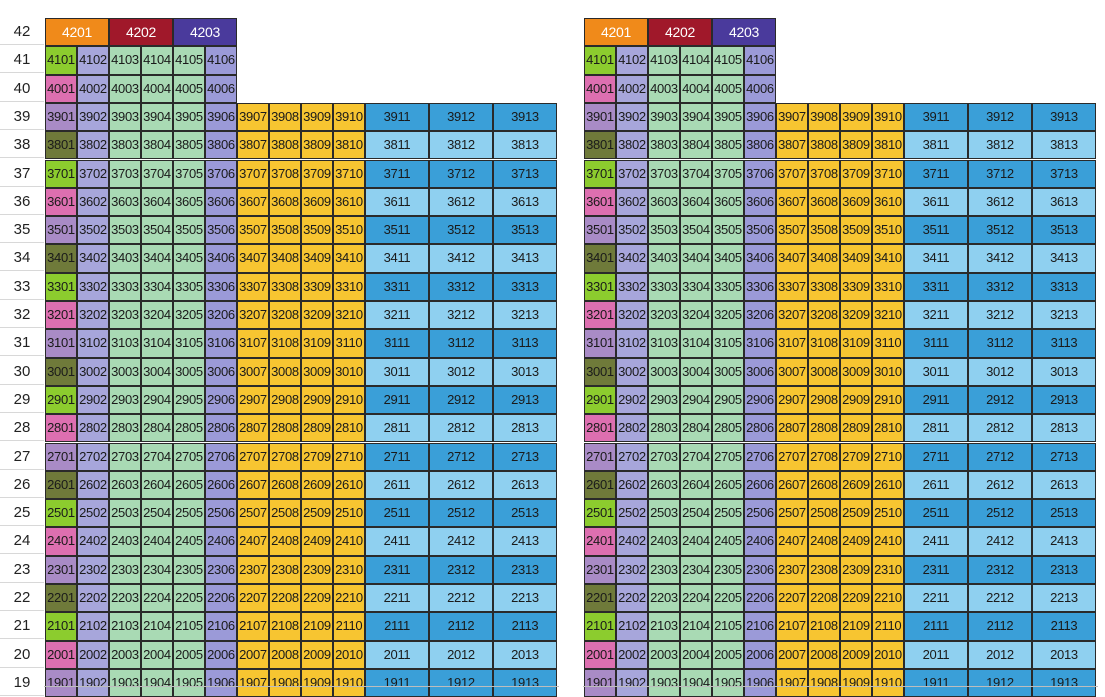  What do you see at coordinates (792, 626) in the screenshot?
I see `unit-2107: 2107` at bounding box center [792, 626].